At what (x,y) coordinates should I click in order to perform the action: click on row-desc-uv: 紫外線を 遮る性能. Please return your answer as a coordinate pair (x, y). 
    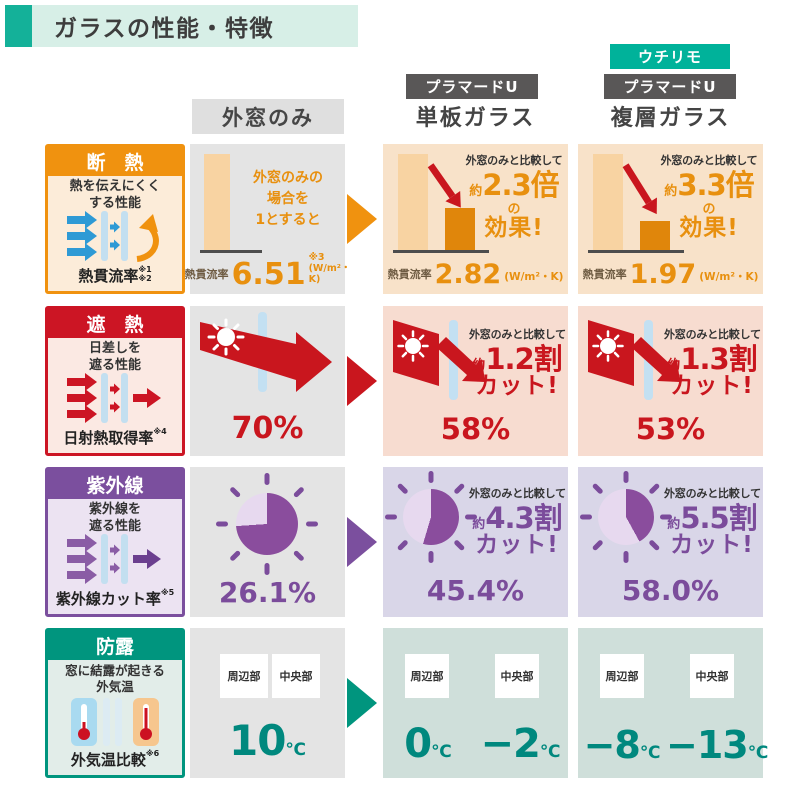
    Looking at the image, I should click on (114, 518).